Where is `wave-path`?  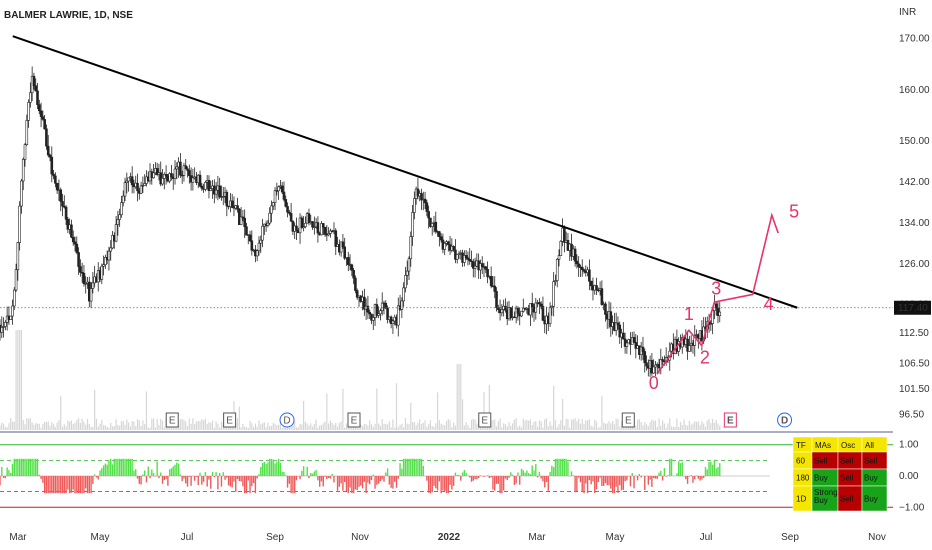 wave-path is located at coordinates (717, 293).